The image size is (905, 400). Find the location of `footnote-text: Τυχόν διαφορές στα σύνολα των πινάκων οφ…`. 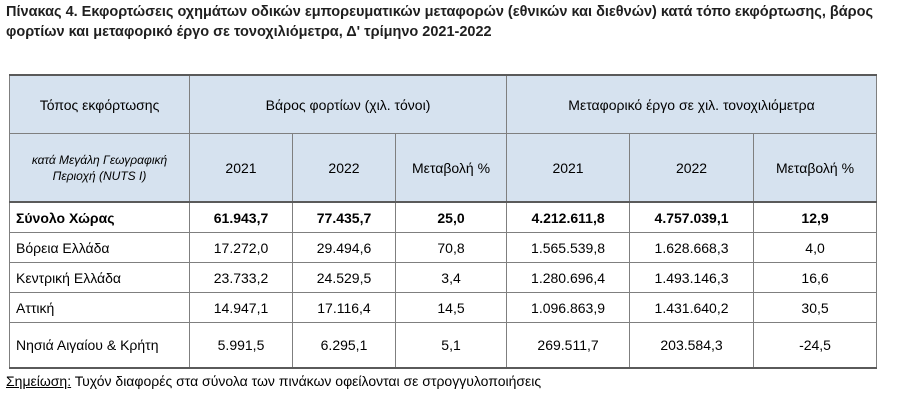

footnote-text: Τυχόν διαφορές στα σύνολα των πινάκων οφ… is located at coordinates (306, 381).